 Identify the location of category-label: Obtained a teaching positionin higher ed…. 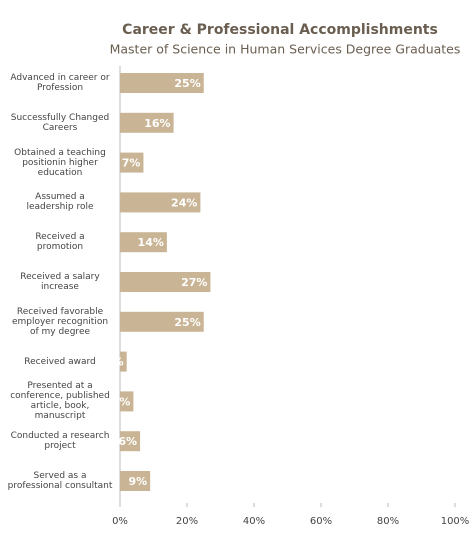
(60, 162).